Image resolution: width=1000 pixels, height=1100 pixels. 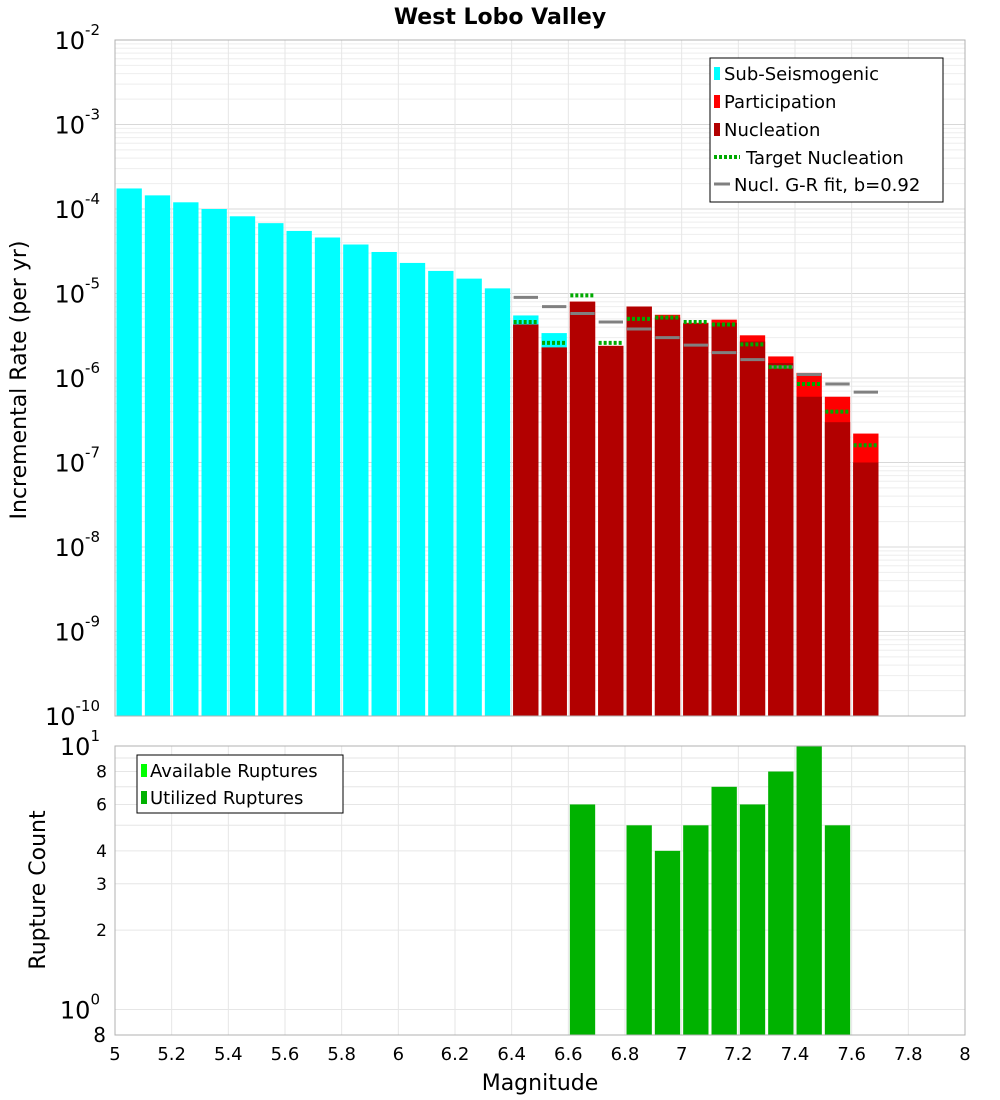 What do you see at coordinates (511, 1054) in the screenshot?
I see `x-tick-label: 6.4` at bounding box center [511, 1054].